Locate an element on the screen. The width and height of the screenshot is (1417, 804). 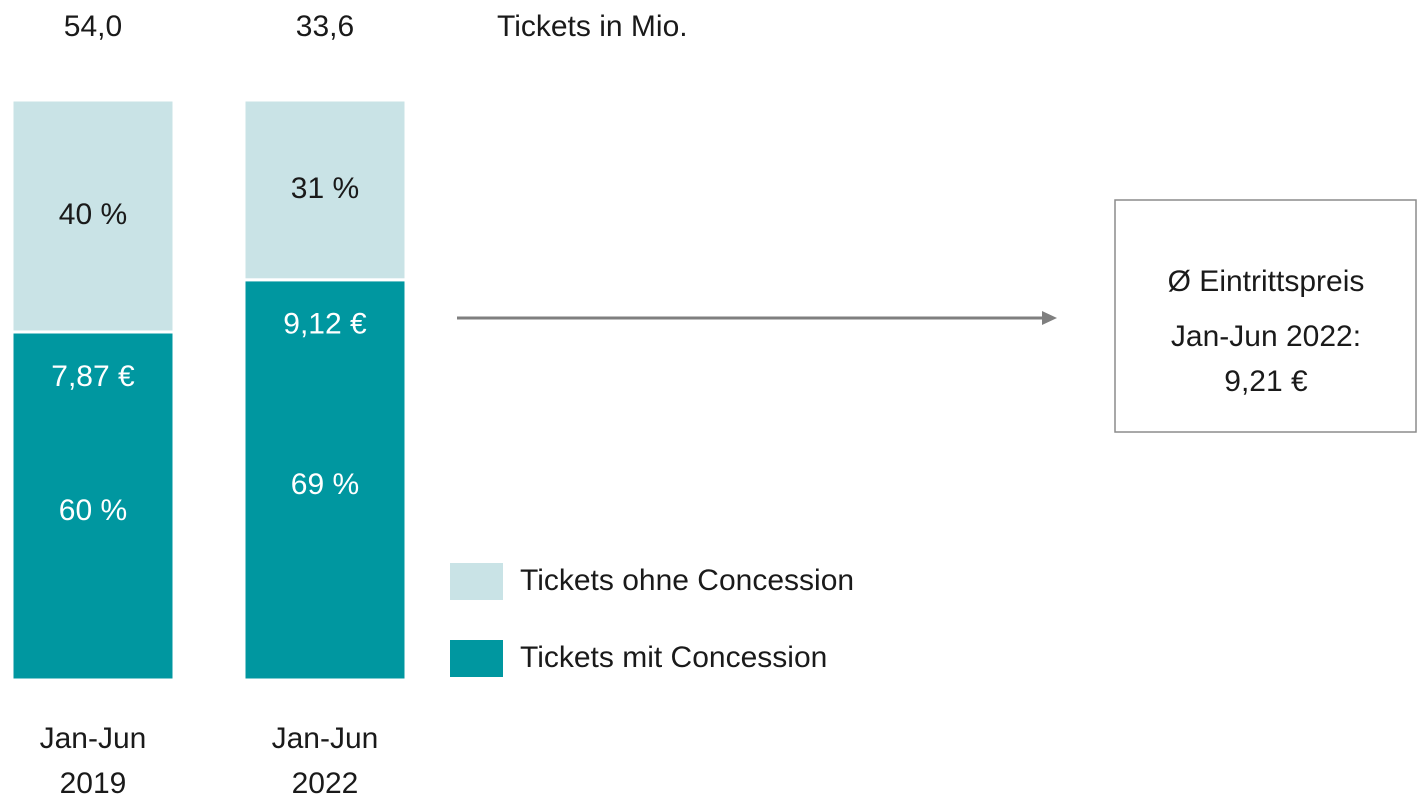
price-label: 9,12 € is located at coordinates (325, 324).